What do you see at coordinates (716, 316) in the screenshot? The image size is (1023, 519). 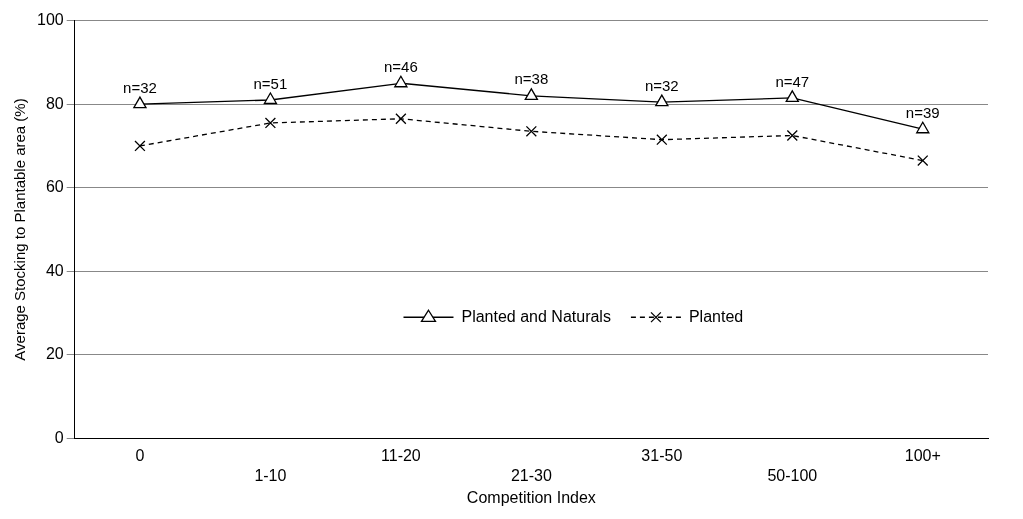 I see `legend-label: Planted` at bounding box center [716, 316].